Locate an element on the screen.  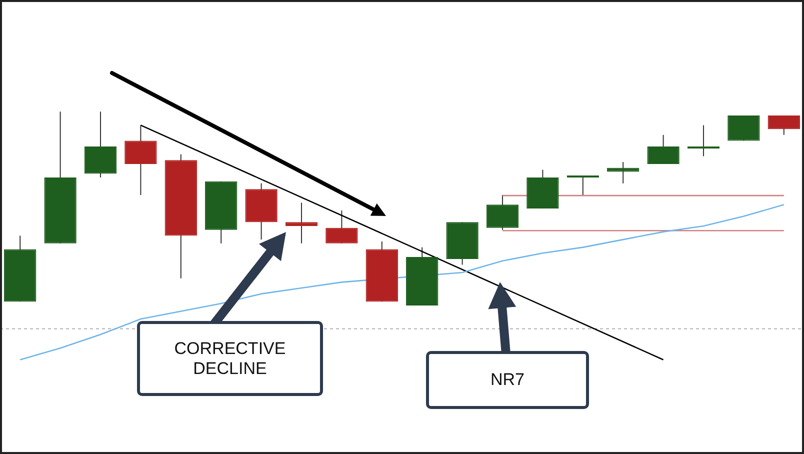
text: NR7 is located at coordinates (507, 380).